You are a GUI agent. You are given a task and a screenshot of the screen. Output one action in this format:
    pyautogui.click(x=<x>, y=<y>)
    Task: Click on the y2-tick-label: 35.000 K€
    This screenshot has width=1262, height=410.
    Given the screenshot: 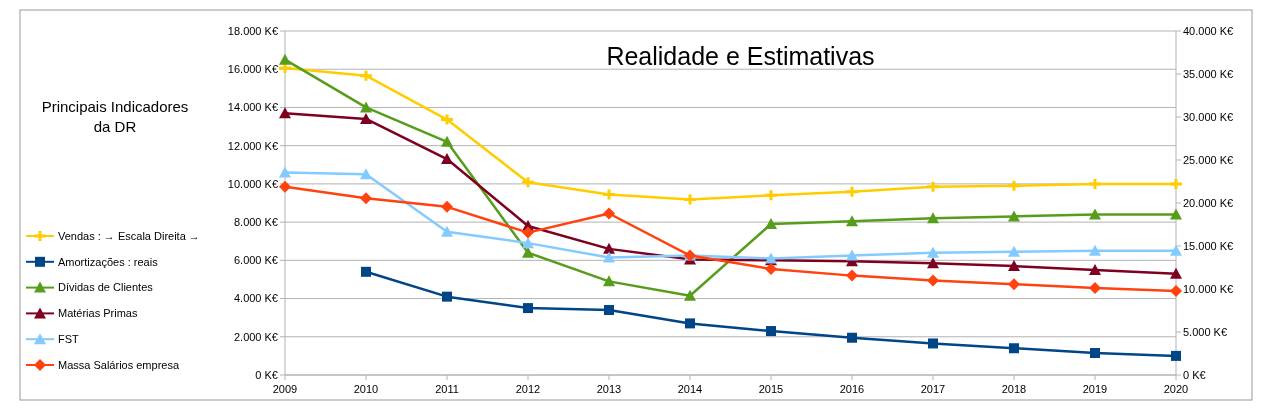 What is the action you would take?
    pyautogui.click(x=1208, y=73)
    